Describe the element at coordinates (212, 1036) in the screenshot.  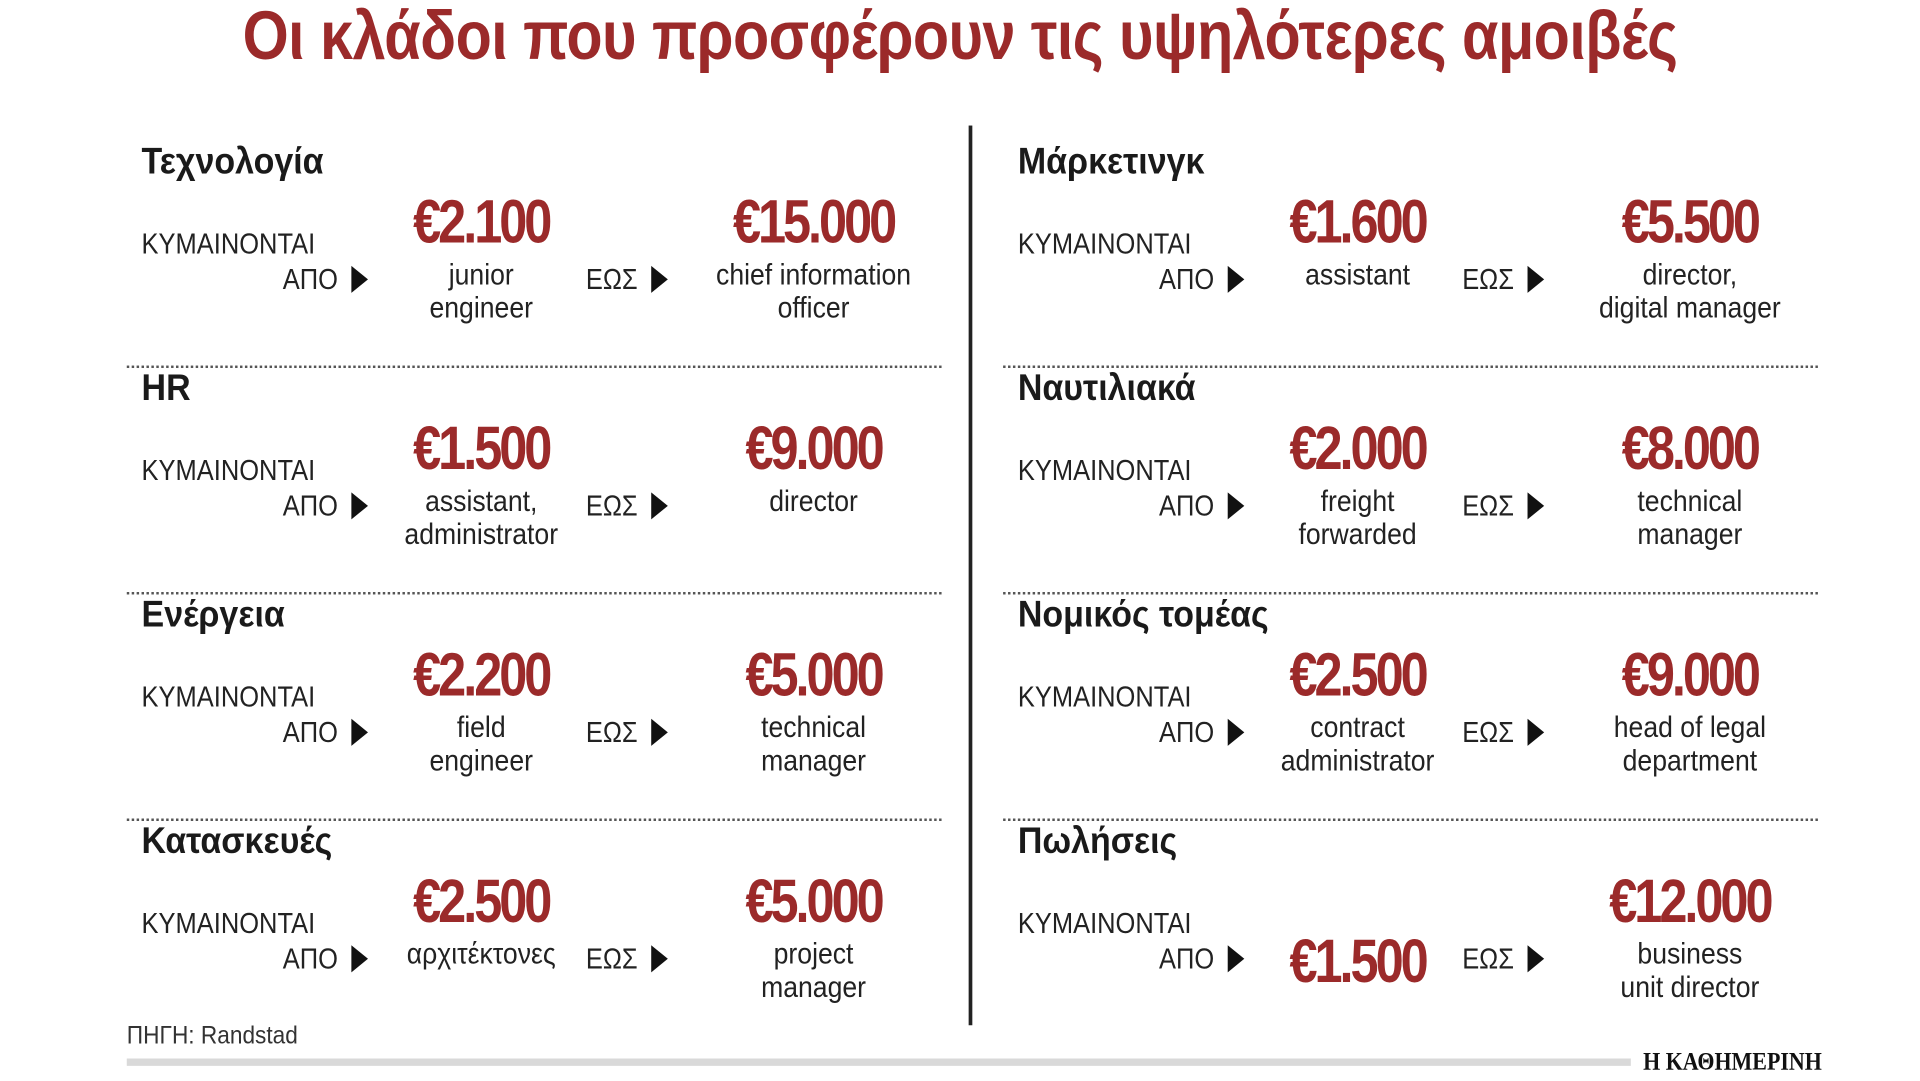
I see `source-note: ΠΗΓΗ: Randstad` at that location.